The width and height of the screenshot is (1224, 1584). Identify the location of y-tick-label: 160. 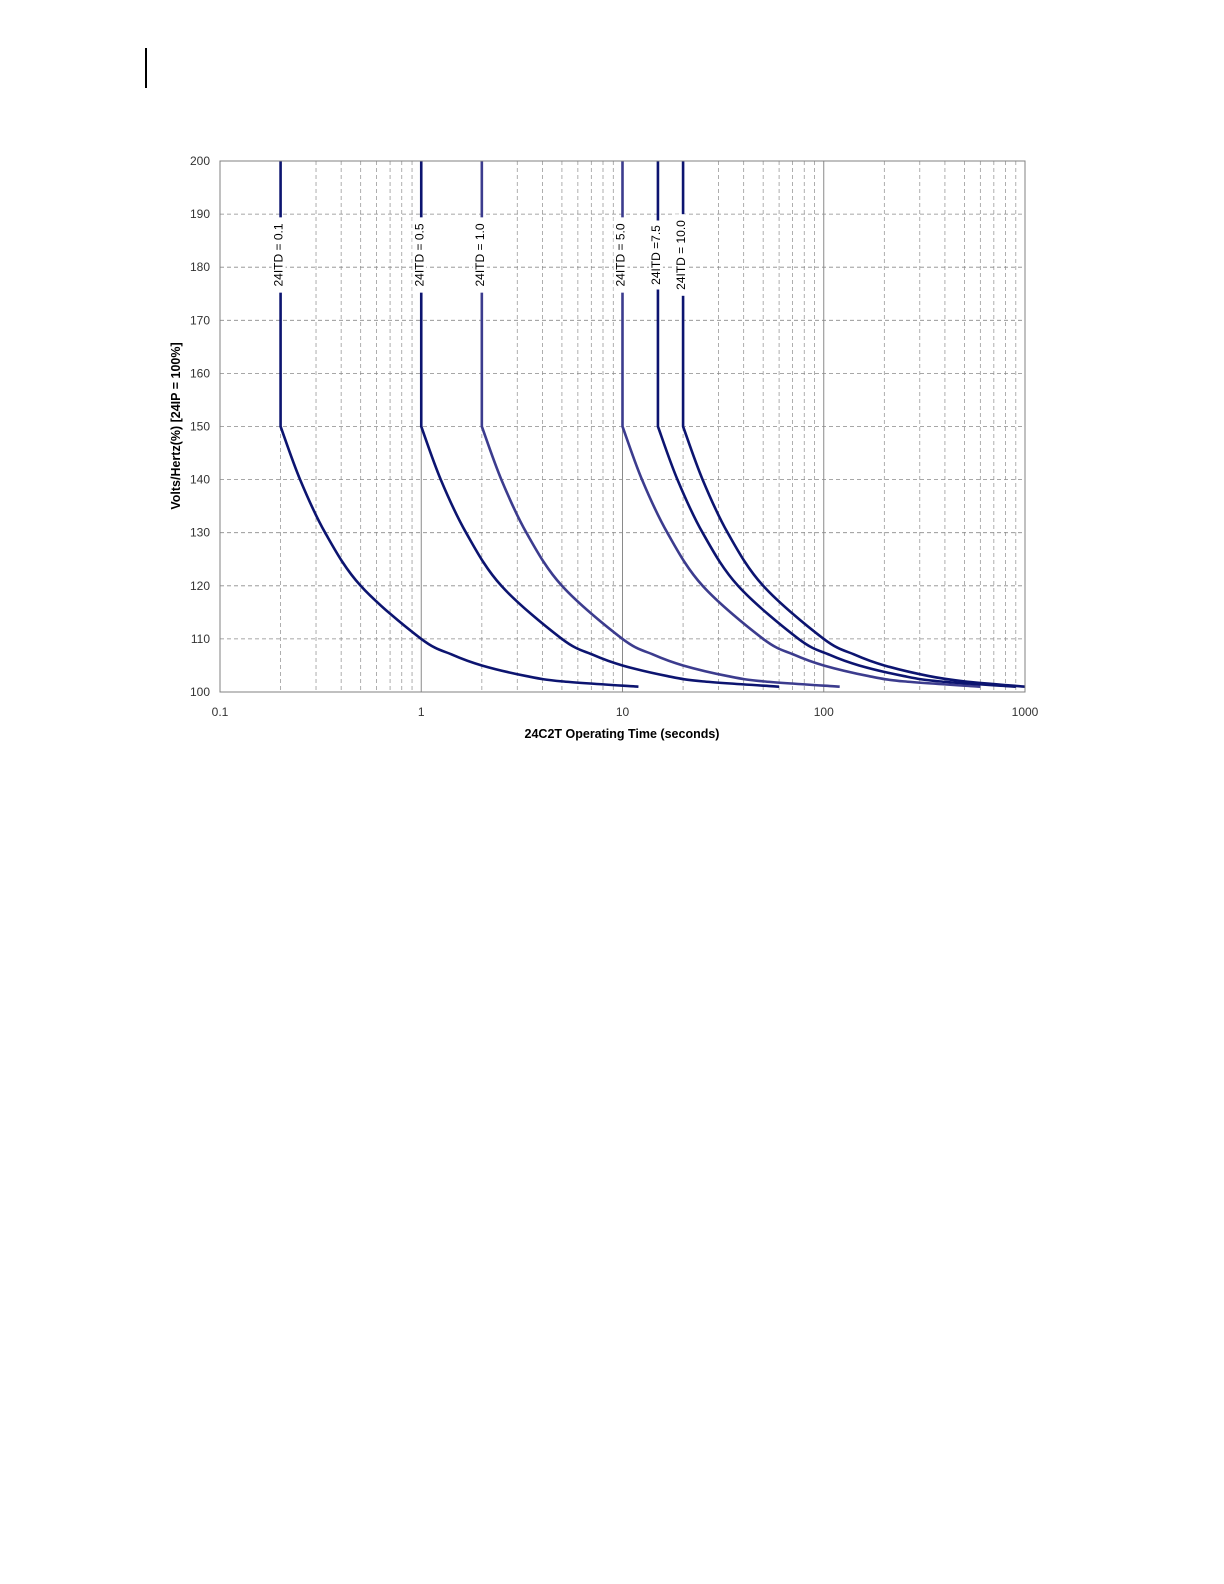
(200, 373).